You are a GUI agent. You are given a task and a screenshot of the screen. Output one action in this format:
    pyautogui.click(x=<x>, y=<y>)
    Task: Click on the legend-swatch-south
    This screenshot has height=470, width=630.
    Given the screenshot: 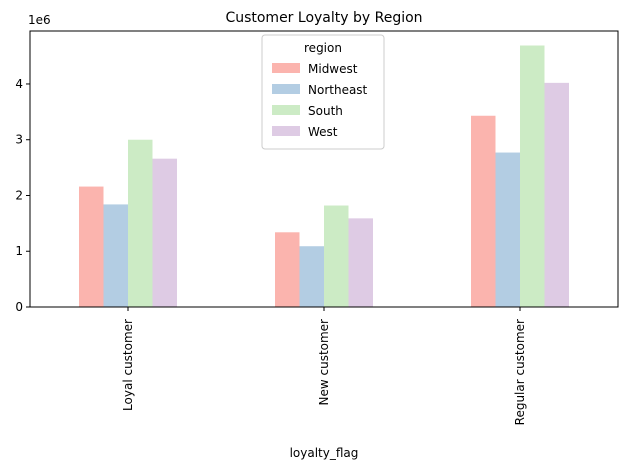 What is the action you would take?
    pyautogui.click(x=286, y=110)
    